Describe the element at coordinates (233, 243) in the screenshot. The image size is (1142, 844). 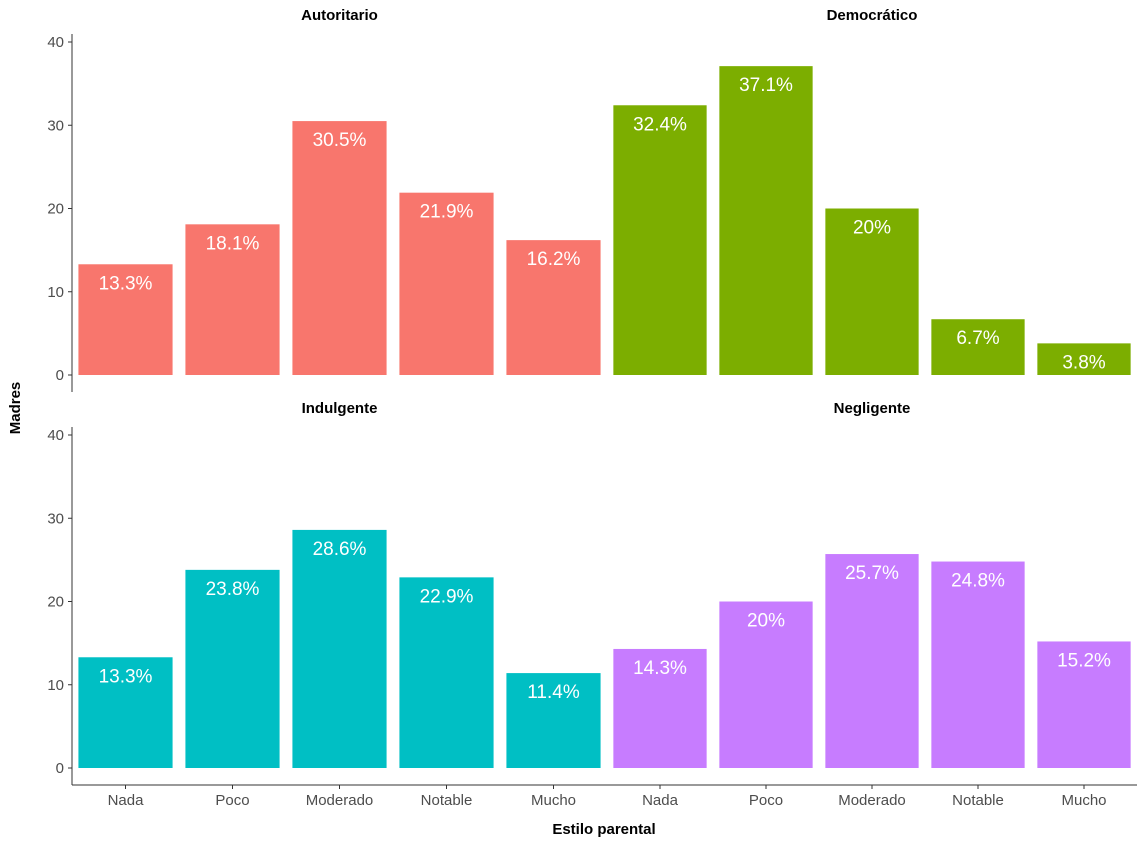
I see `bar-data-label: 18.1%` at that location.